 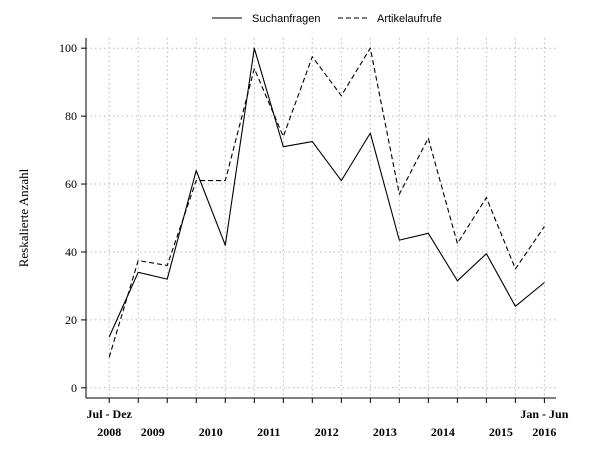 I want to click on x-tick-label: 2011, so click(x=268, y=432).